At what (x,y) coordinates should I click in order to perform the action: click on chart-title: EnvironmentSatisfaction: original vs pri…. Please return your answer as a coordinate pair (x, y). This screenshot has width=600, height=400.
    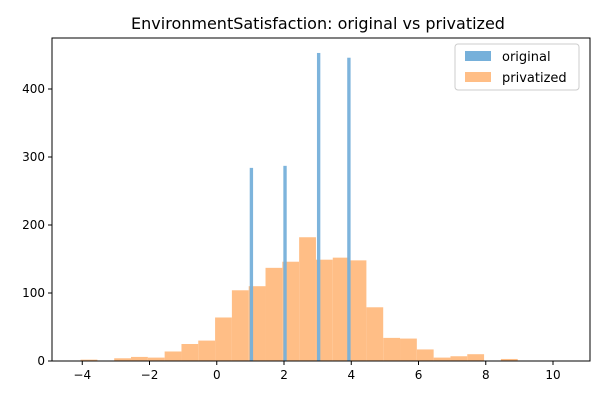
    Looking at the image, I should click on (318, 23).